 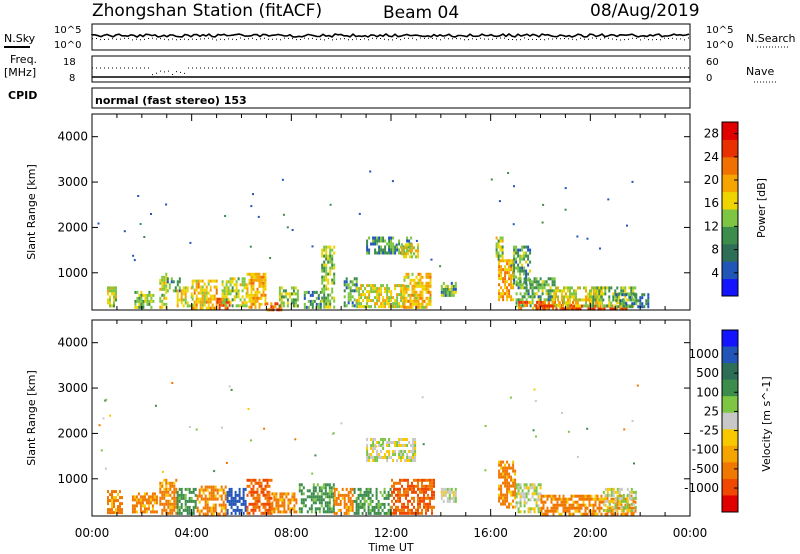 What do you see at coordinates (390, 37) in the screenshot?
I see `noise-traces` at bounding box center [390, 37].